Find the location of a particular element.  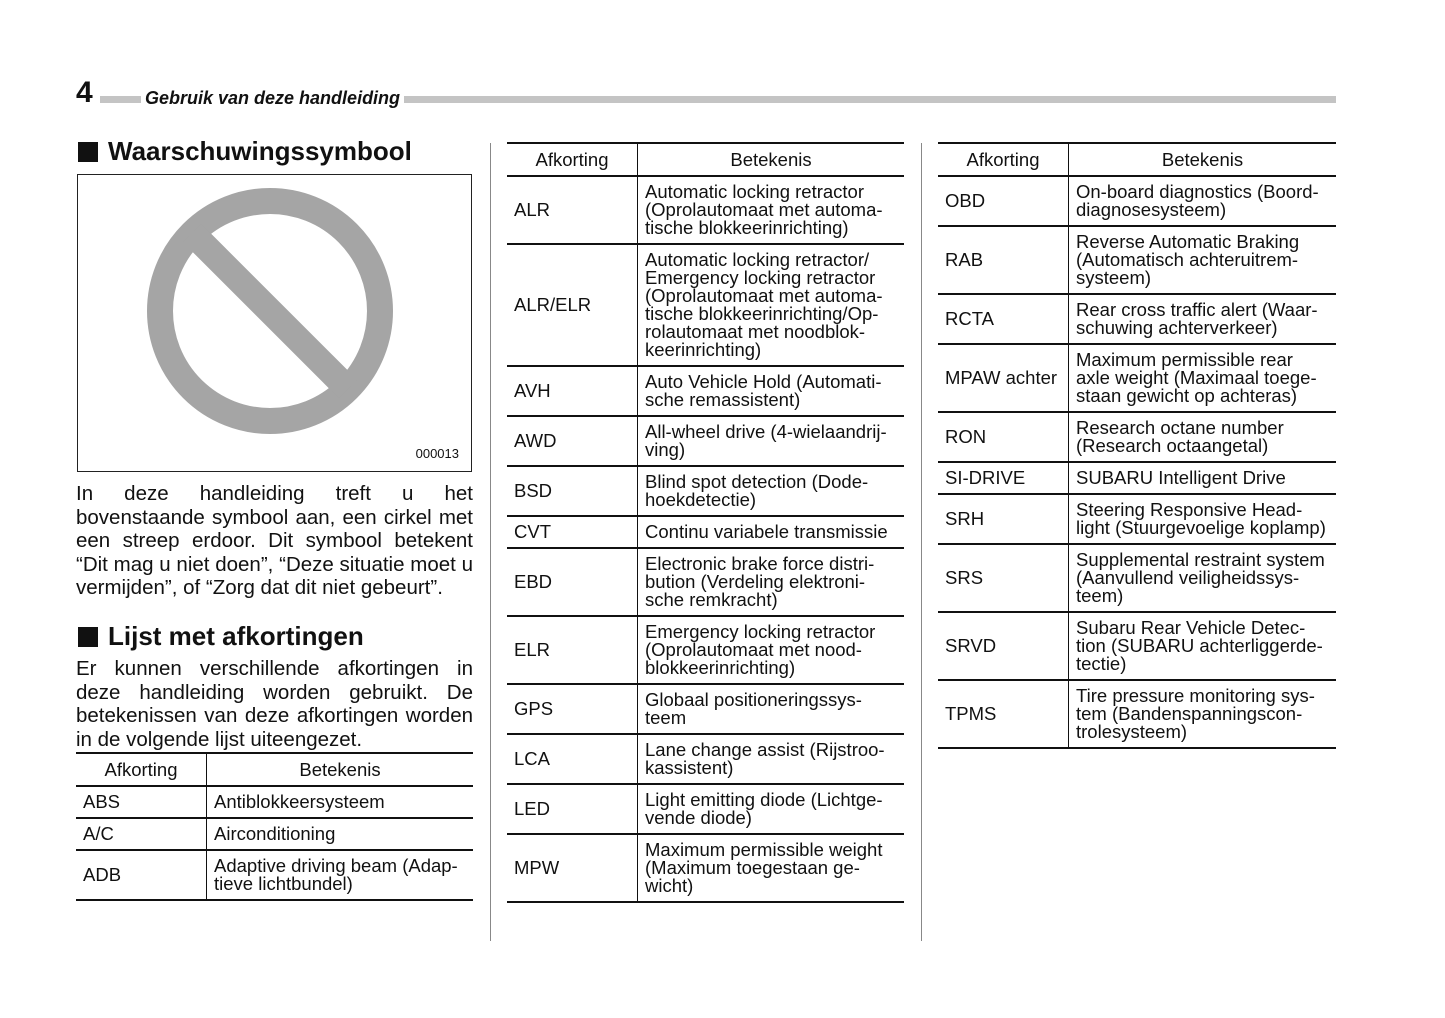

meaning: SUBARU Intelligent Drive is located at coordinates (1202, 478).